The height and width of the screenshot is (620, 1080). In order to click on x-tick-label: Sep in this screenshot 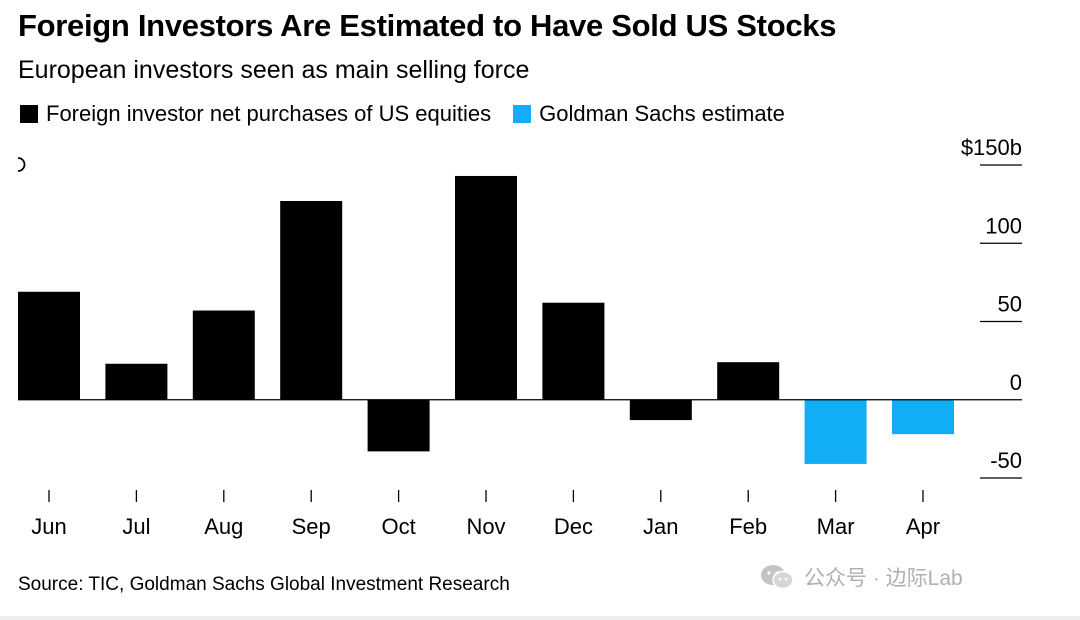, I will do `click(311, 526)`.